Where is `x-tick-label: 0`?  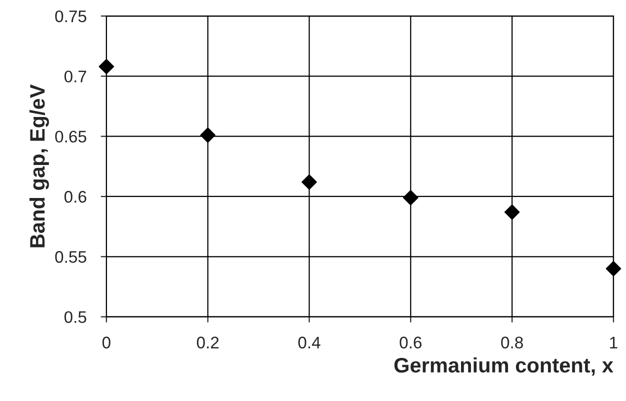 x-tick-label: 0 is located at coordinates (106, 342).